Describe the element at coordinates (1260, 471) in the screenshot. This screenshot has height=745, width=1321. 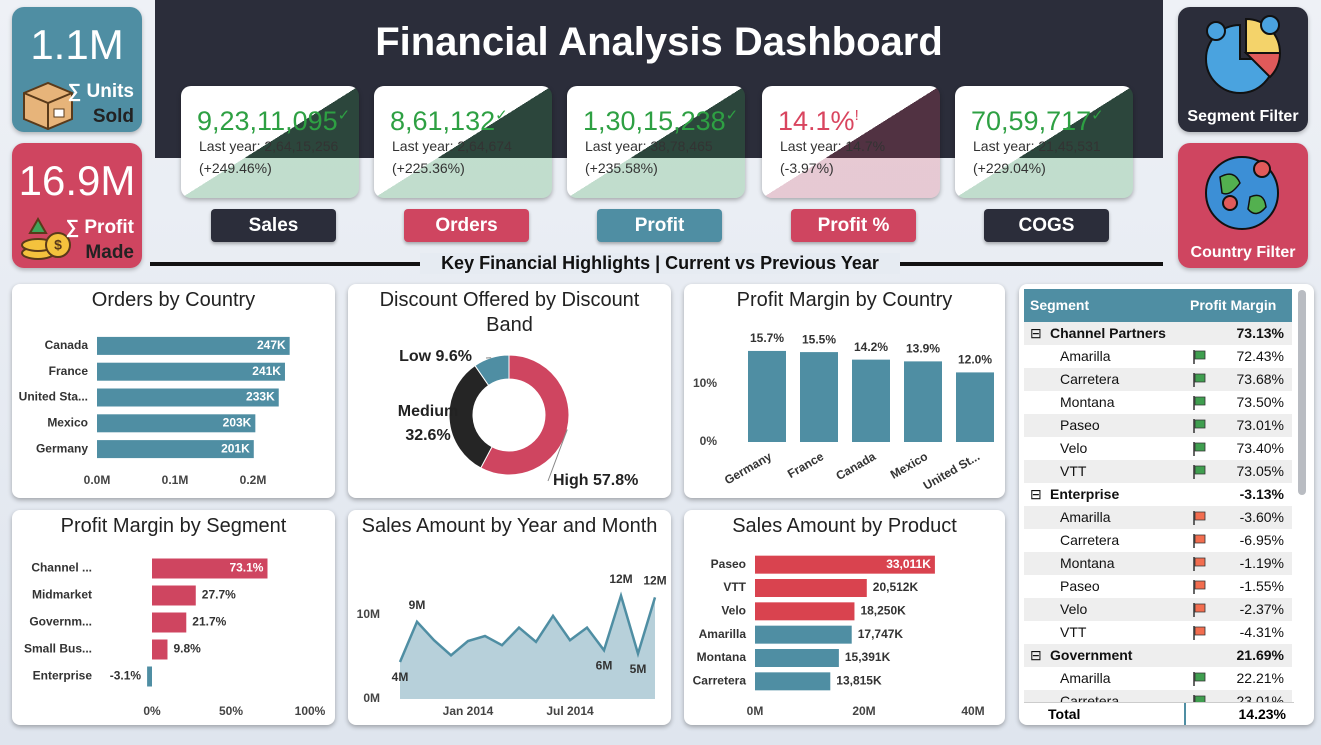
I see `row-value: 73.05%` at that location.